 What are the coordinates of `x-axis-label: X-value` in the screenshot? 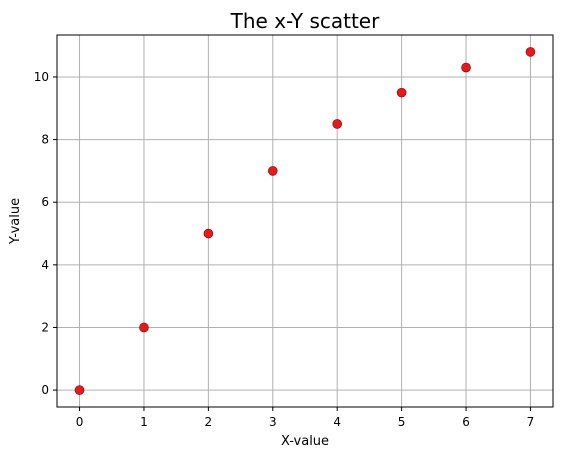 It's located at (305, 441).